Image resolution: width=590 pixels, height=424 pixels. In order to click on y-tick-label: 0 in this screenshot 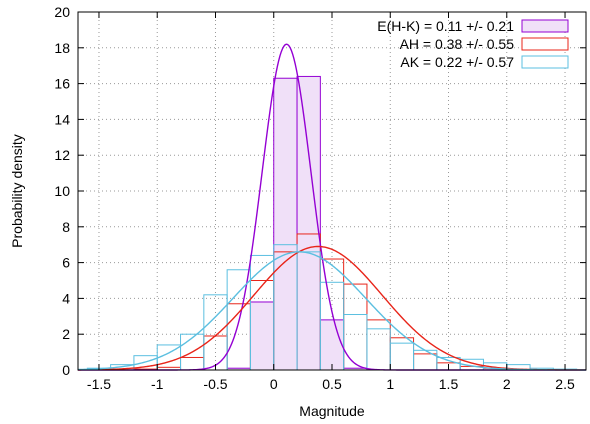, I will do `click(66, 370)`.